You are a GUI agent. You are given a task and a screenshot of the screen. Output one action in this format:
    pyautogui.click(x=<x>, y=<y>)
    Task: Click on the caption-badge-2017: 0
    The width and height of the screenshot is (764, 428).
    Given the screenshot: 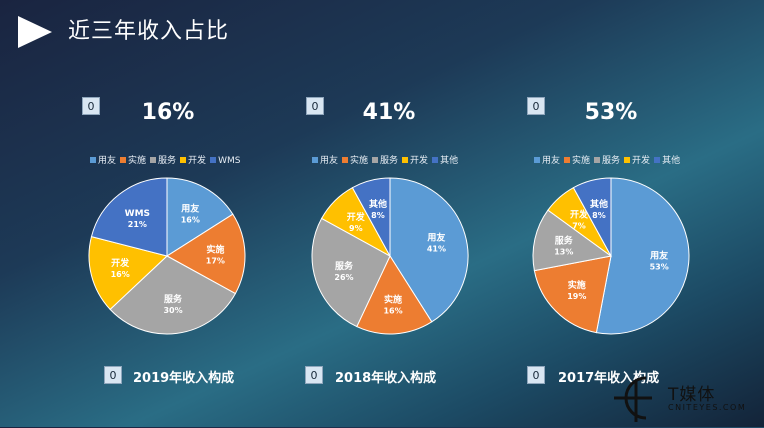 What is the action you would take?
    pyautogui.click(x=536, y=375)
    